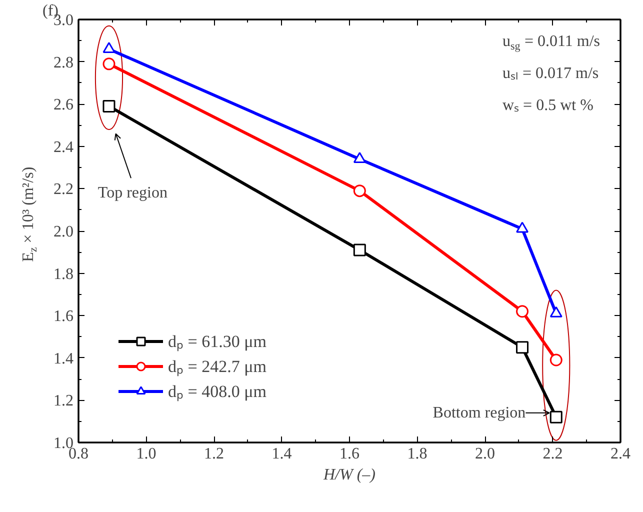  Describe the element at coordinates (282, 454) in the screenshot. I see `x-tick-label: 1.4` at that location.